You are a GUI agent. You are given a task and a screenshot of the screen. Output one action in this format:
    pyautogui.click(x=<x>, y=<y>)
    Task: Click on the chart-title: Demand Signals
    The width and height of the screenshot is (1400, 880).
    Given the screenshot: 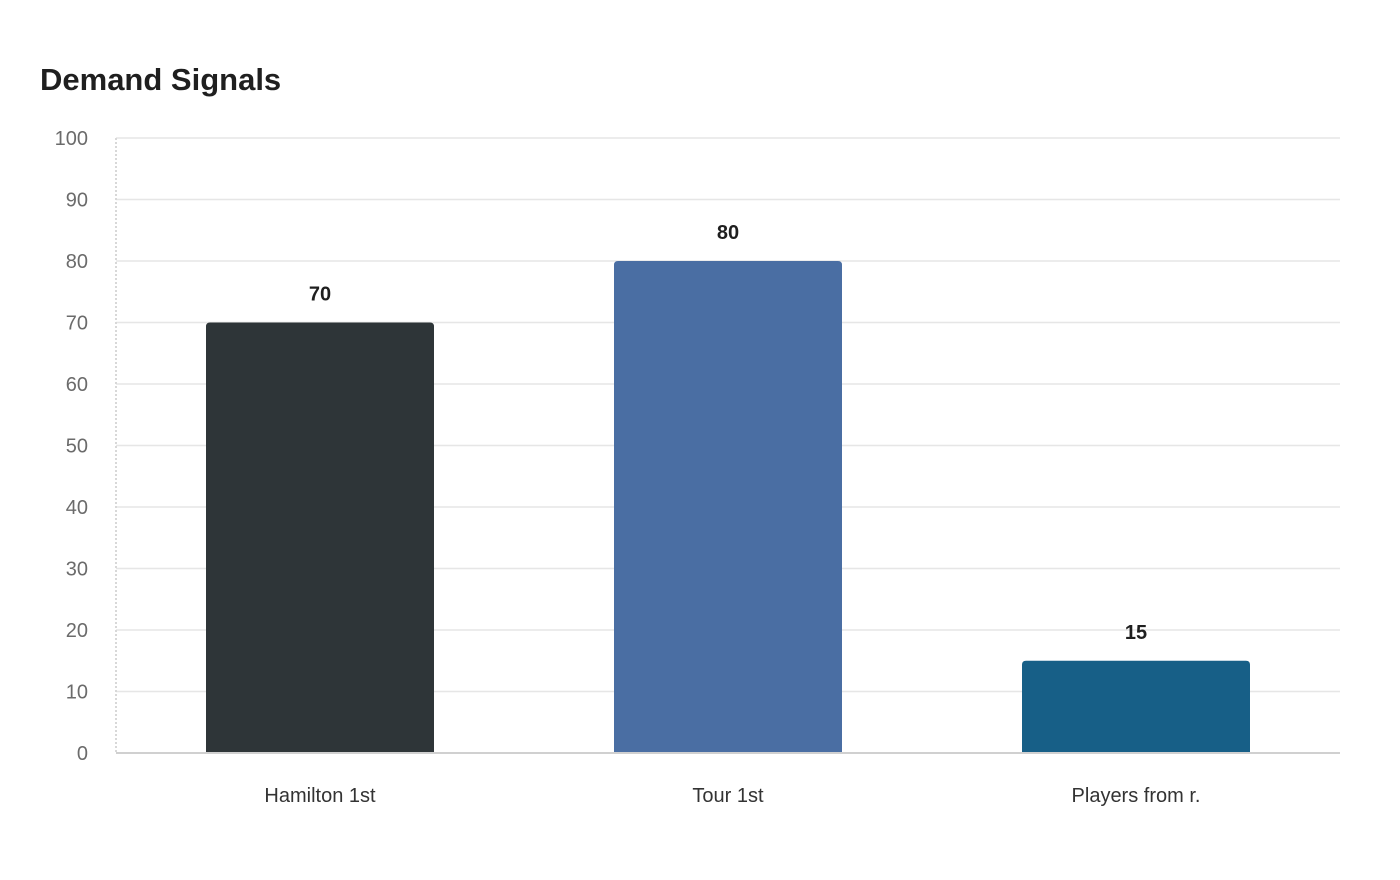 What is the action you would take?
    pyautogui.click(x=160, y=79)
    